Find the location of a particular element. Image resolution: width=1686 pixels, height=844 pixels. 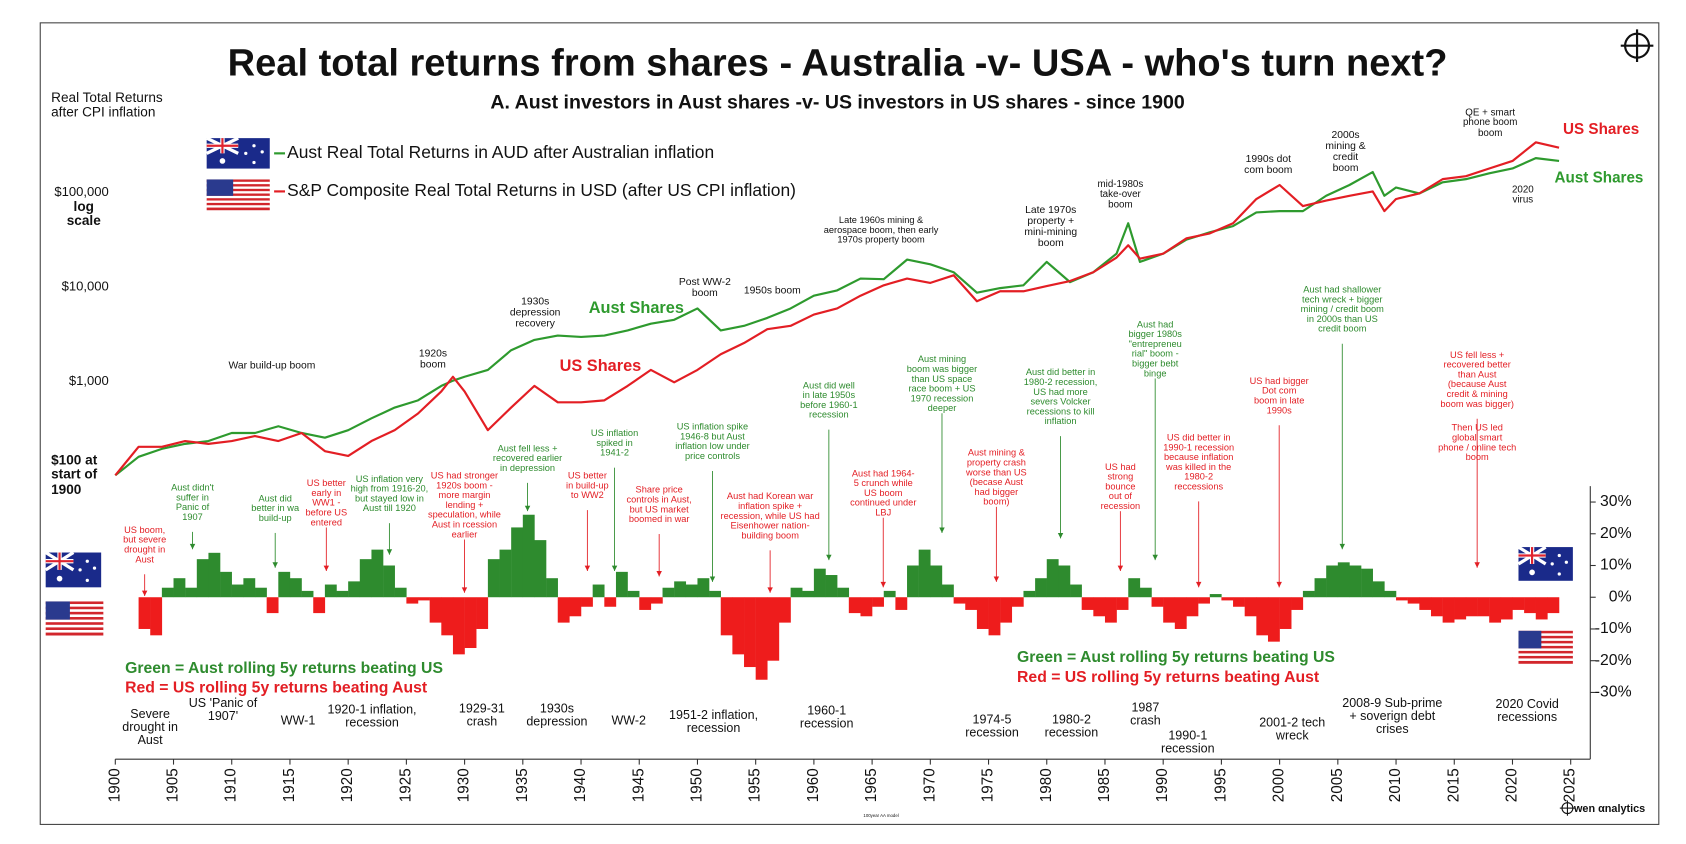

y2-tick-label: 10% is located at coordinates (1616, 565).